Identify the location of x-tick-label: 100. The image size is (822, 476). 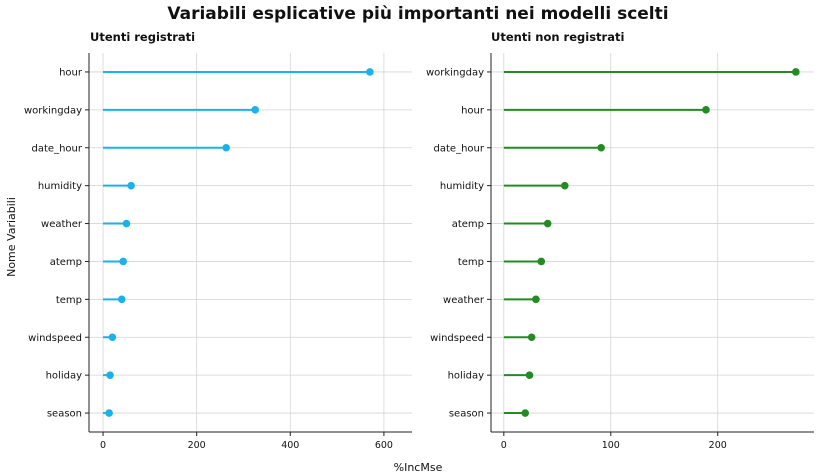
(611, 445).